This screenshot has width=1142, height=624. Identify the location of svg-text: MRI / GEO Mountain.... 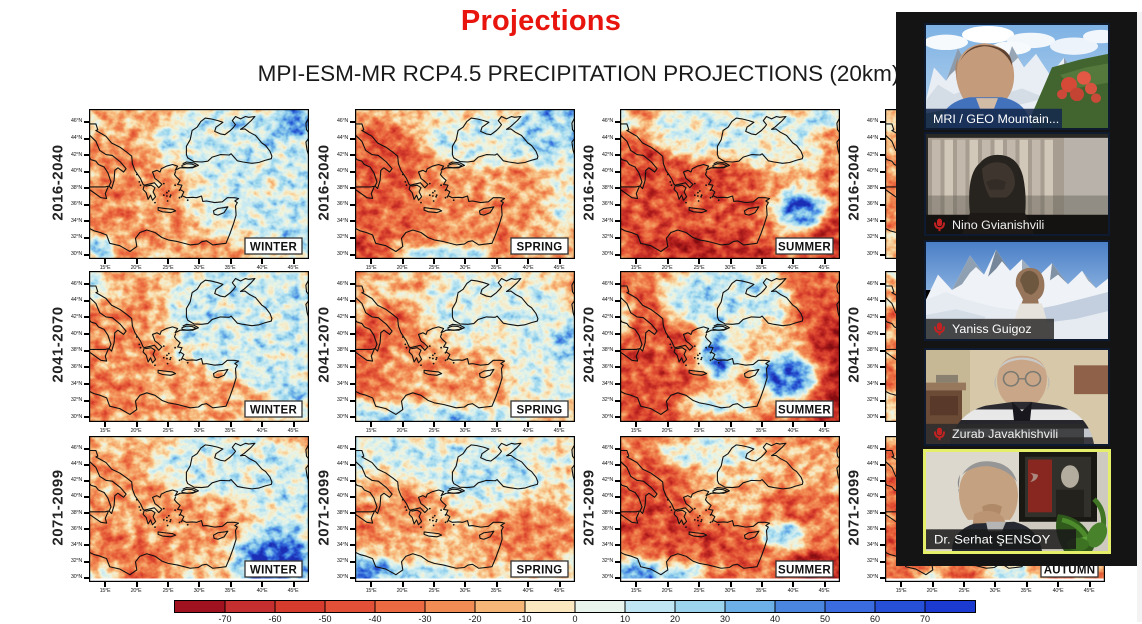
(996, 119).